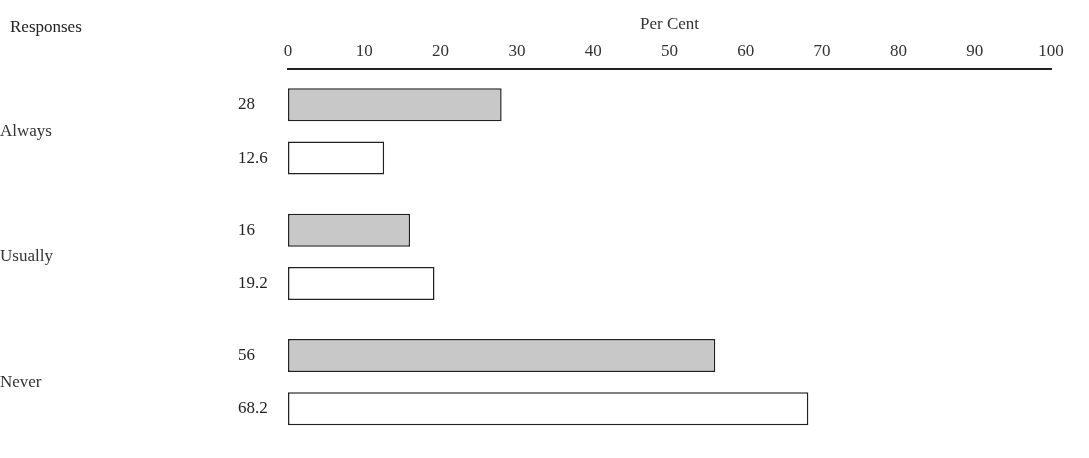  Describe the element at coordinates (27, 256) in the screenshot. I see `y-tick-label: Usually` at that location.